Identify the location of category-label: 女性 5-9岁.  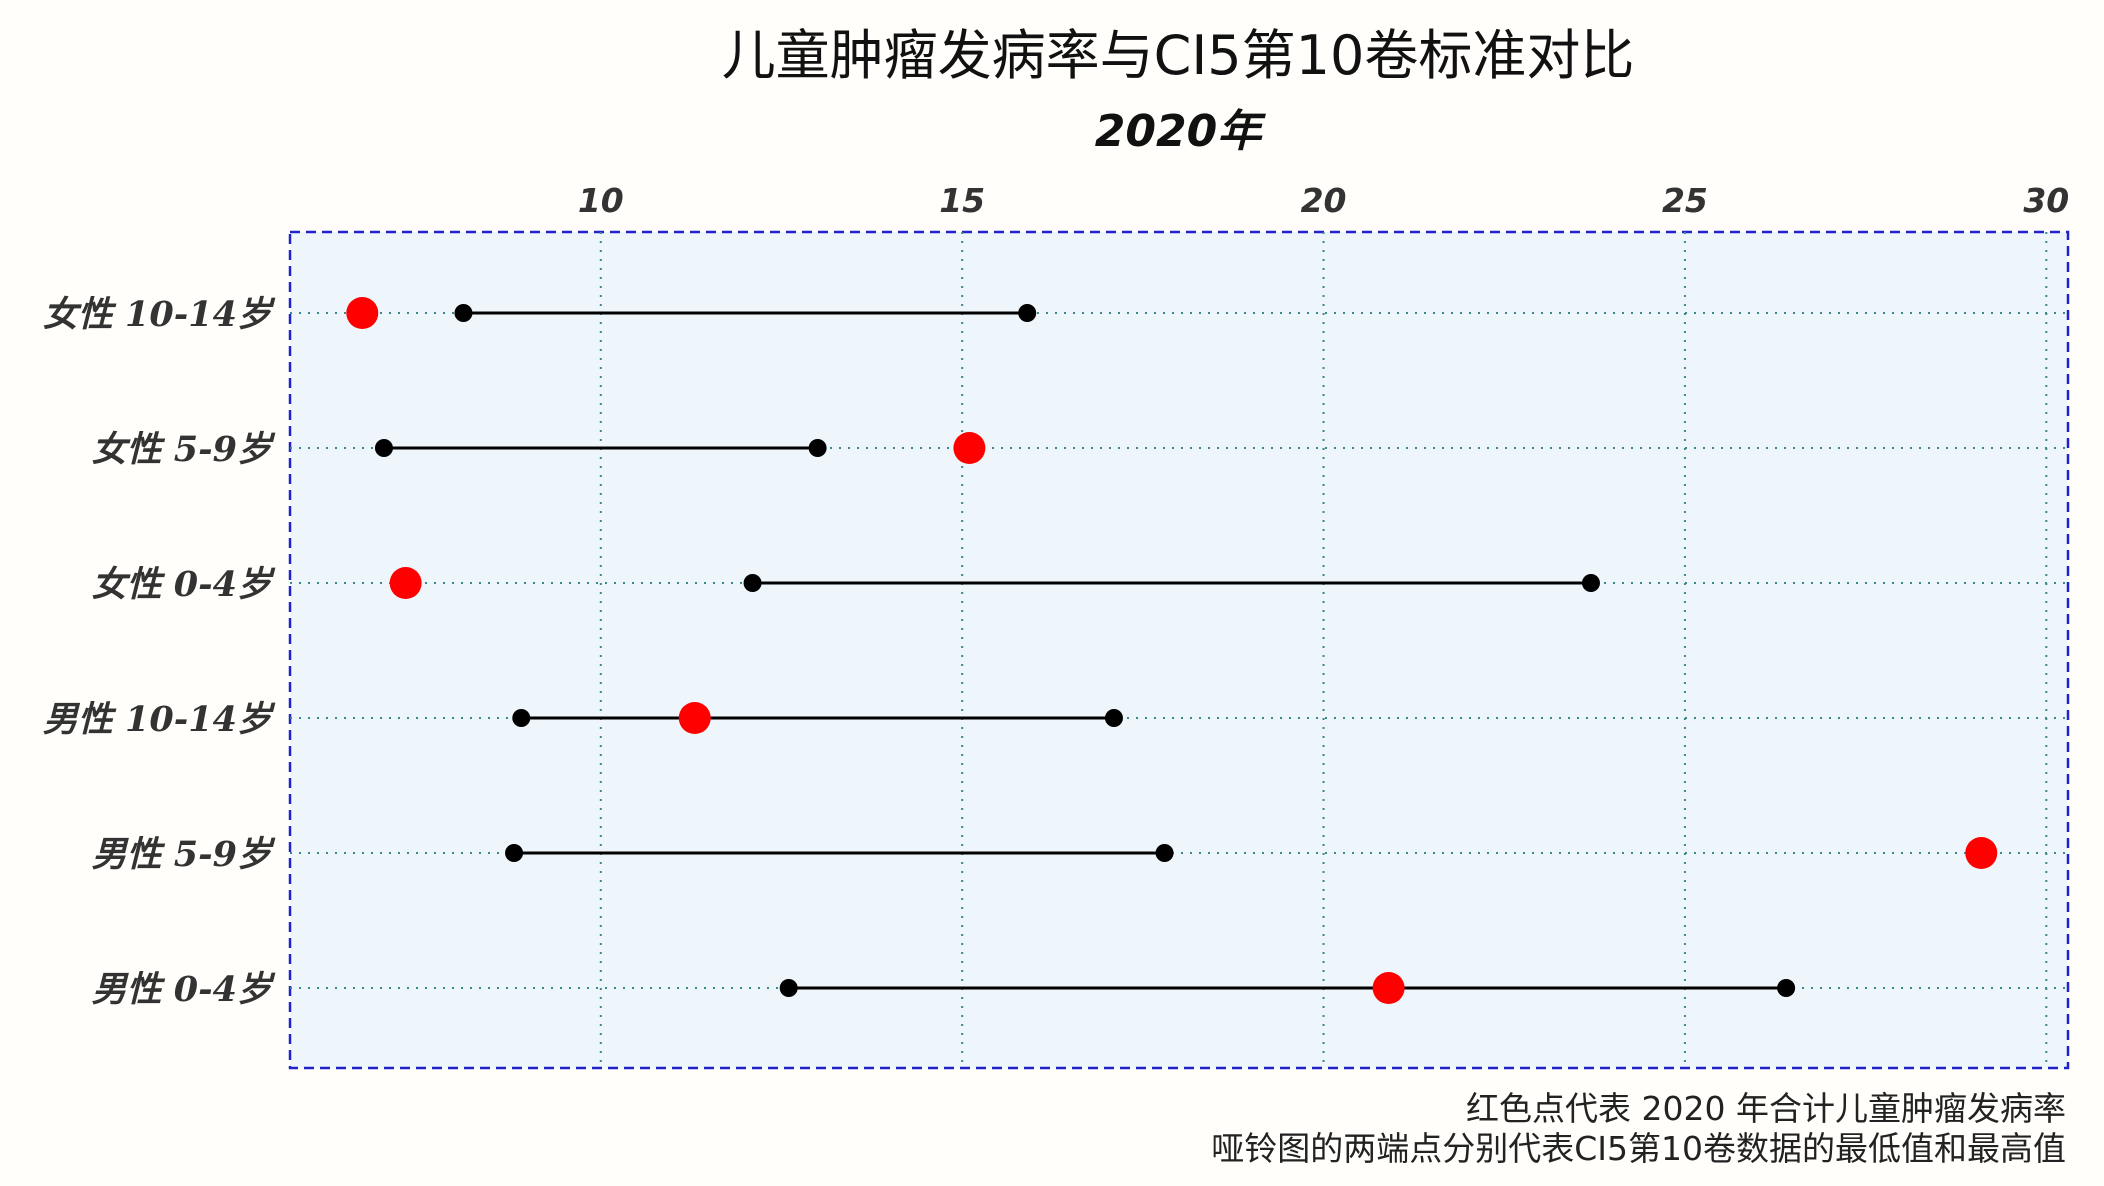
(184, 449).